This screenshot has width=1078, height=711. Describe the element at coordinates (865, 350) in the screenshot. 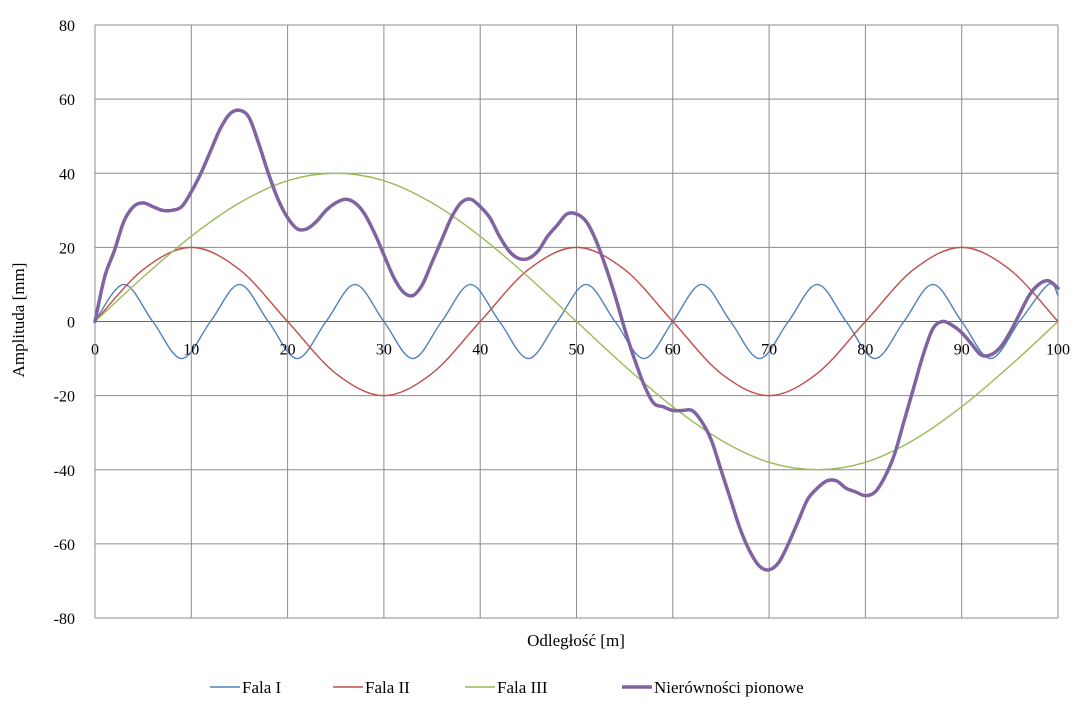

I see `x-tick-label: 80` at that location.